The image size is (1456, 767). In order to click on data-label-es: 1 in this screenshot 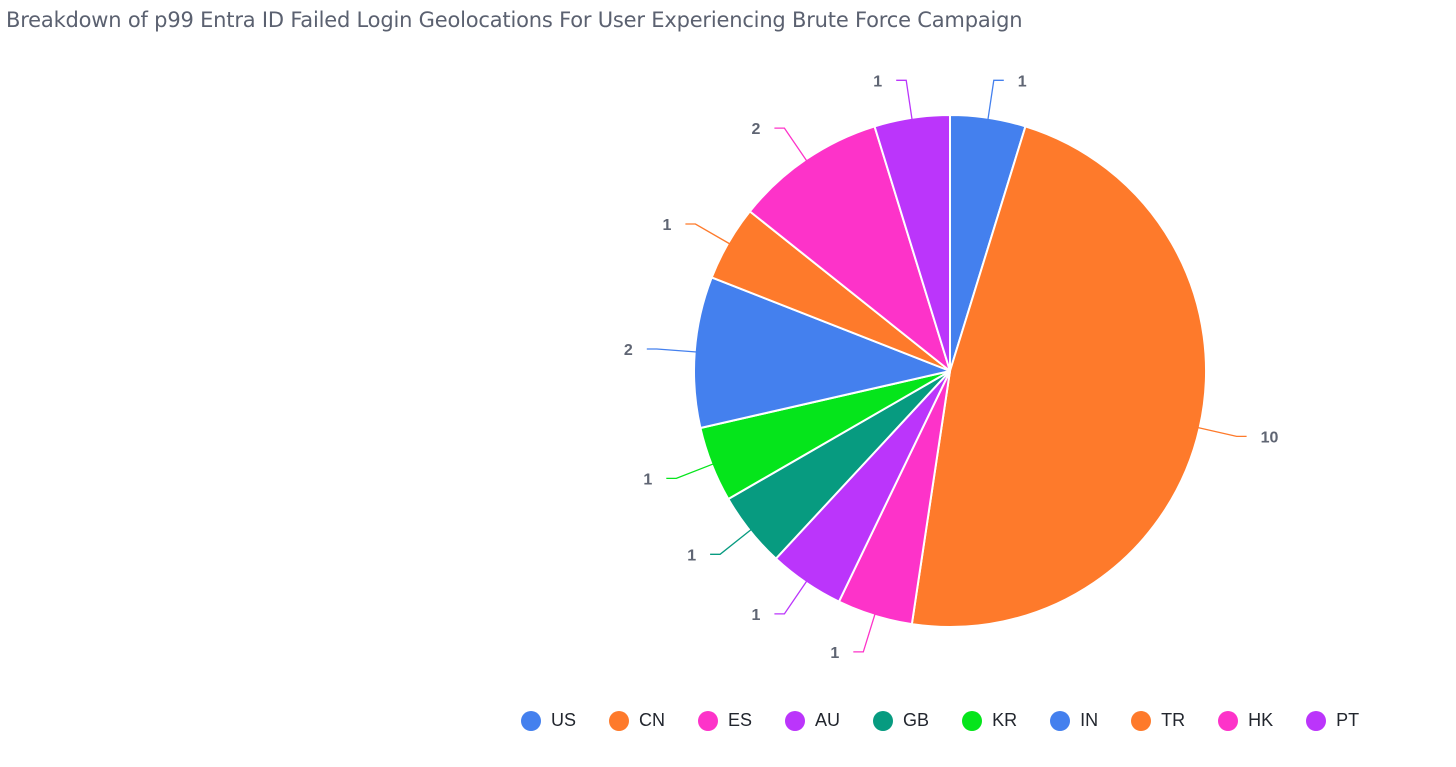, I will do `click(834, 653)`.